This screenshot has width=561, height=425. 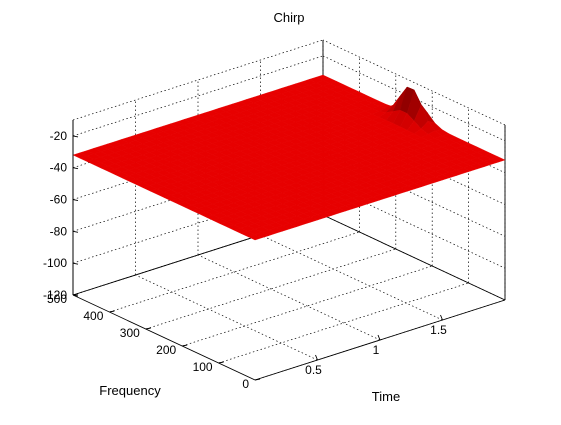 I want to click on y-tick-label: 400, so click(x=93, y=316).